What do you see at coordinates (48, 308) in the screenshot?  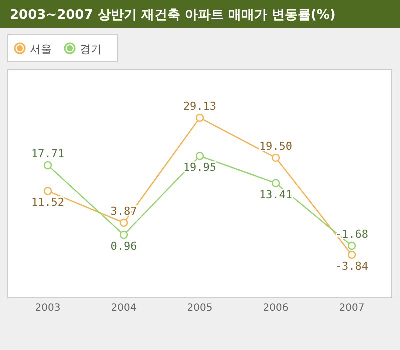 I see `x-tick-label: 2003` at bounding box center [48, 308].